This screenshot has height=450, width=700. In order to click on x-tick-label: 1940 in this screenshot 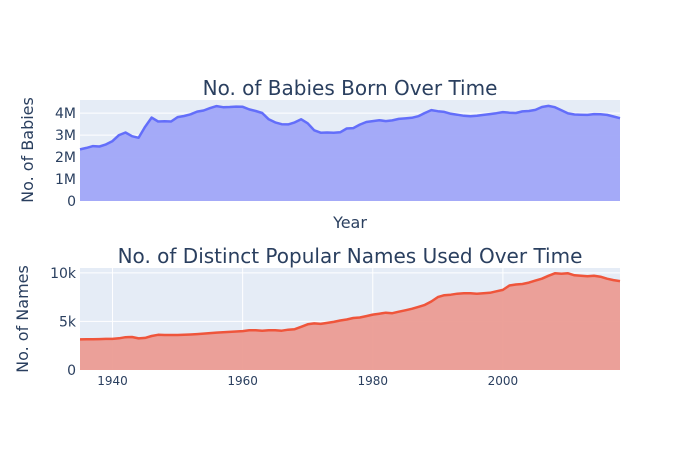, I will do `click(112, 381)`.